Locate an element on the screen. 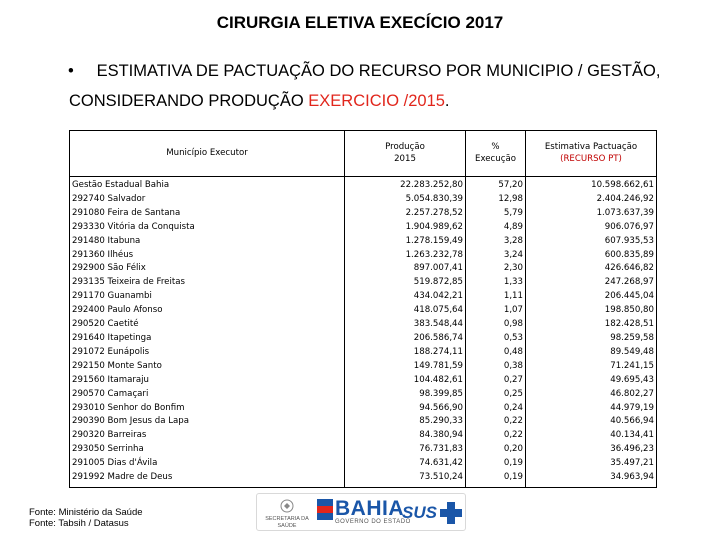 The width and height of the screenshot is (720, 540). seal-icon is located at coordinates (287, 506).